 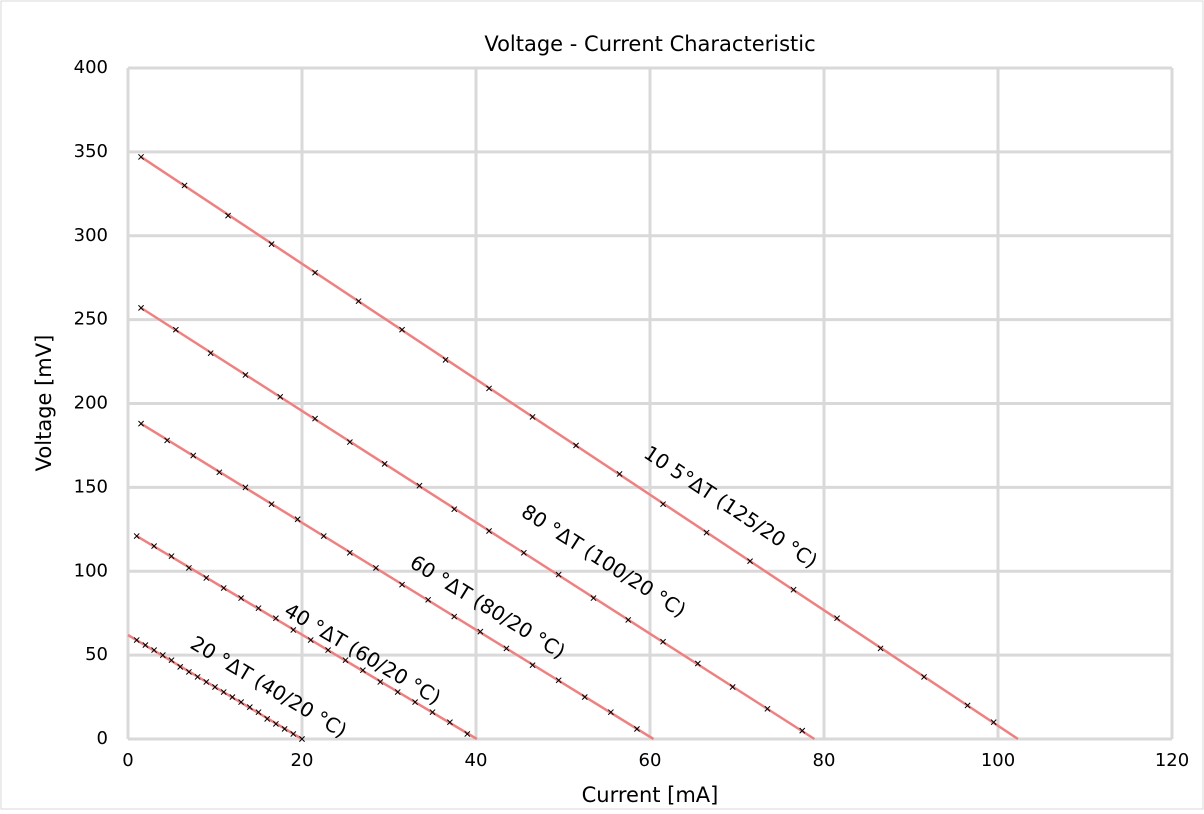 I want to click on x-tick-label: 80, so click(x=824, y=760).